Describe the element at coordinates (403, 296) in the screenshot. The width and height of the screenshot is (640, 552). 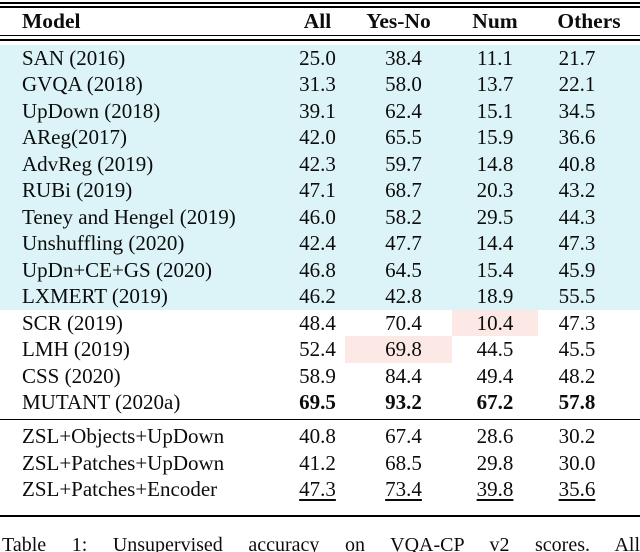
I see `value-text: 42.8` at that location.